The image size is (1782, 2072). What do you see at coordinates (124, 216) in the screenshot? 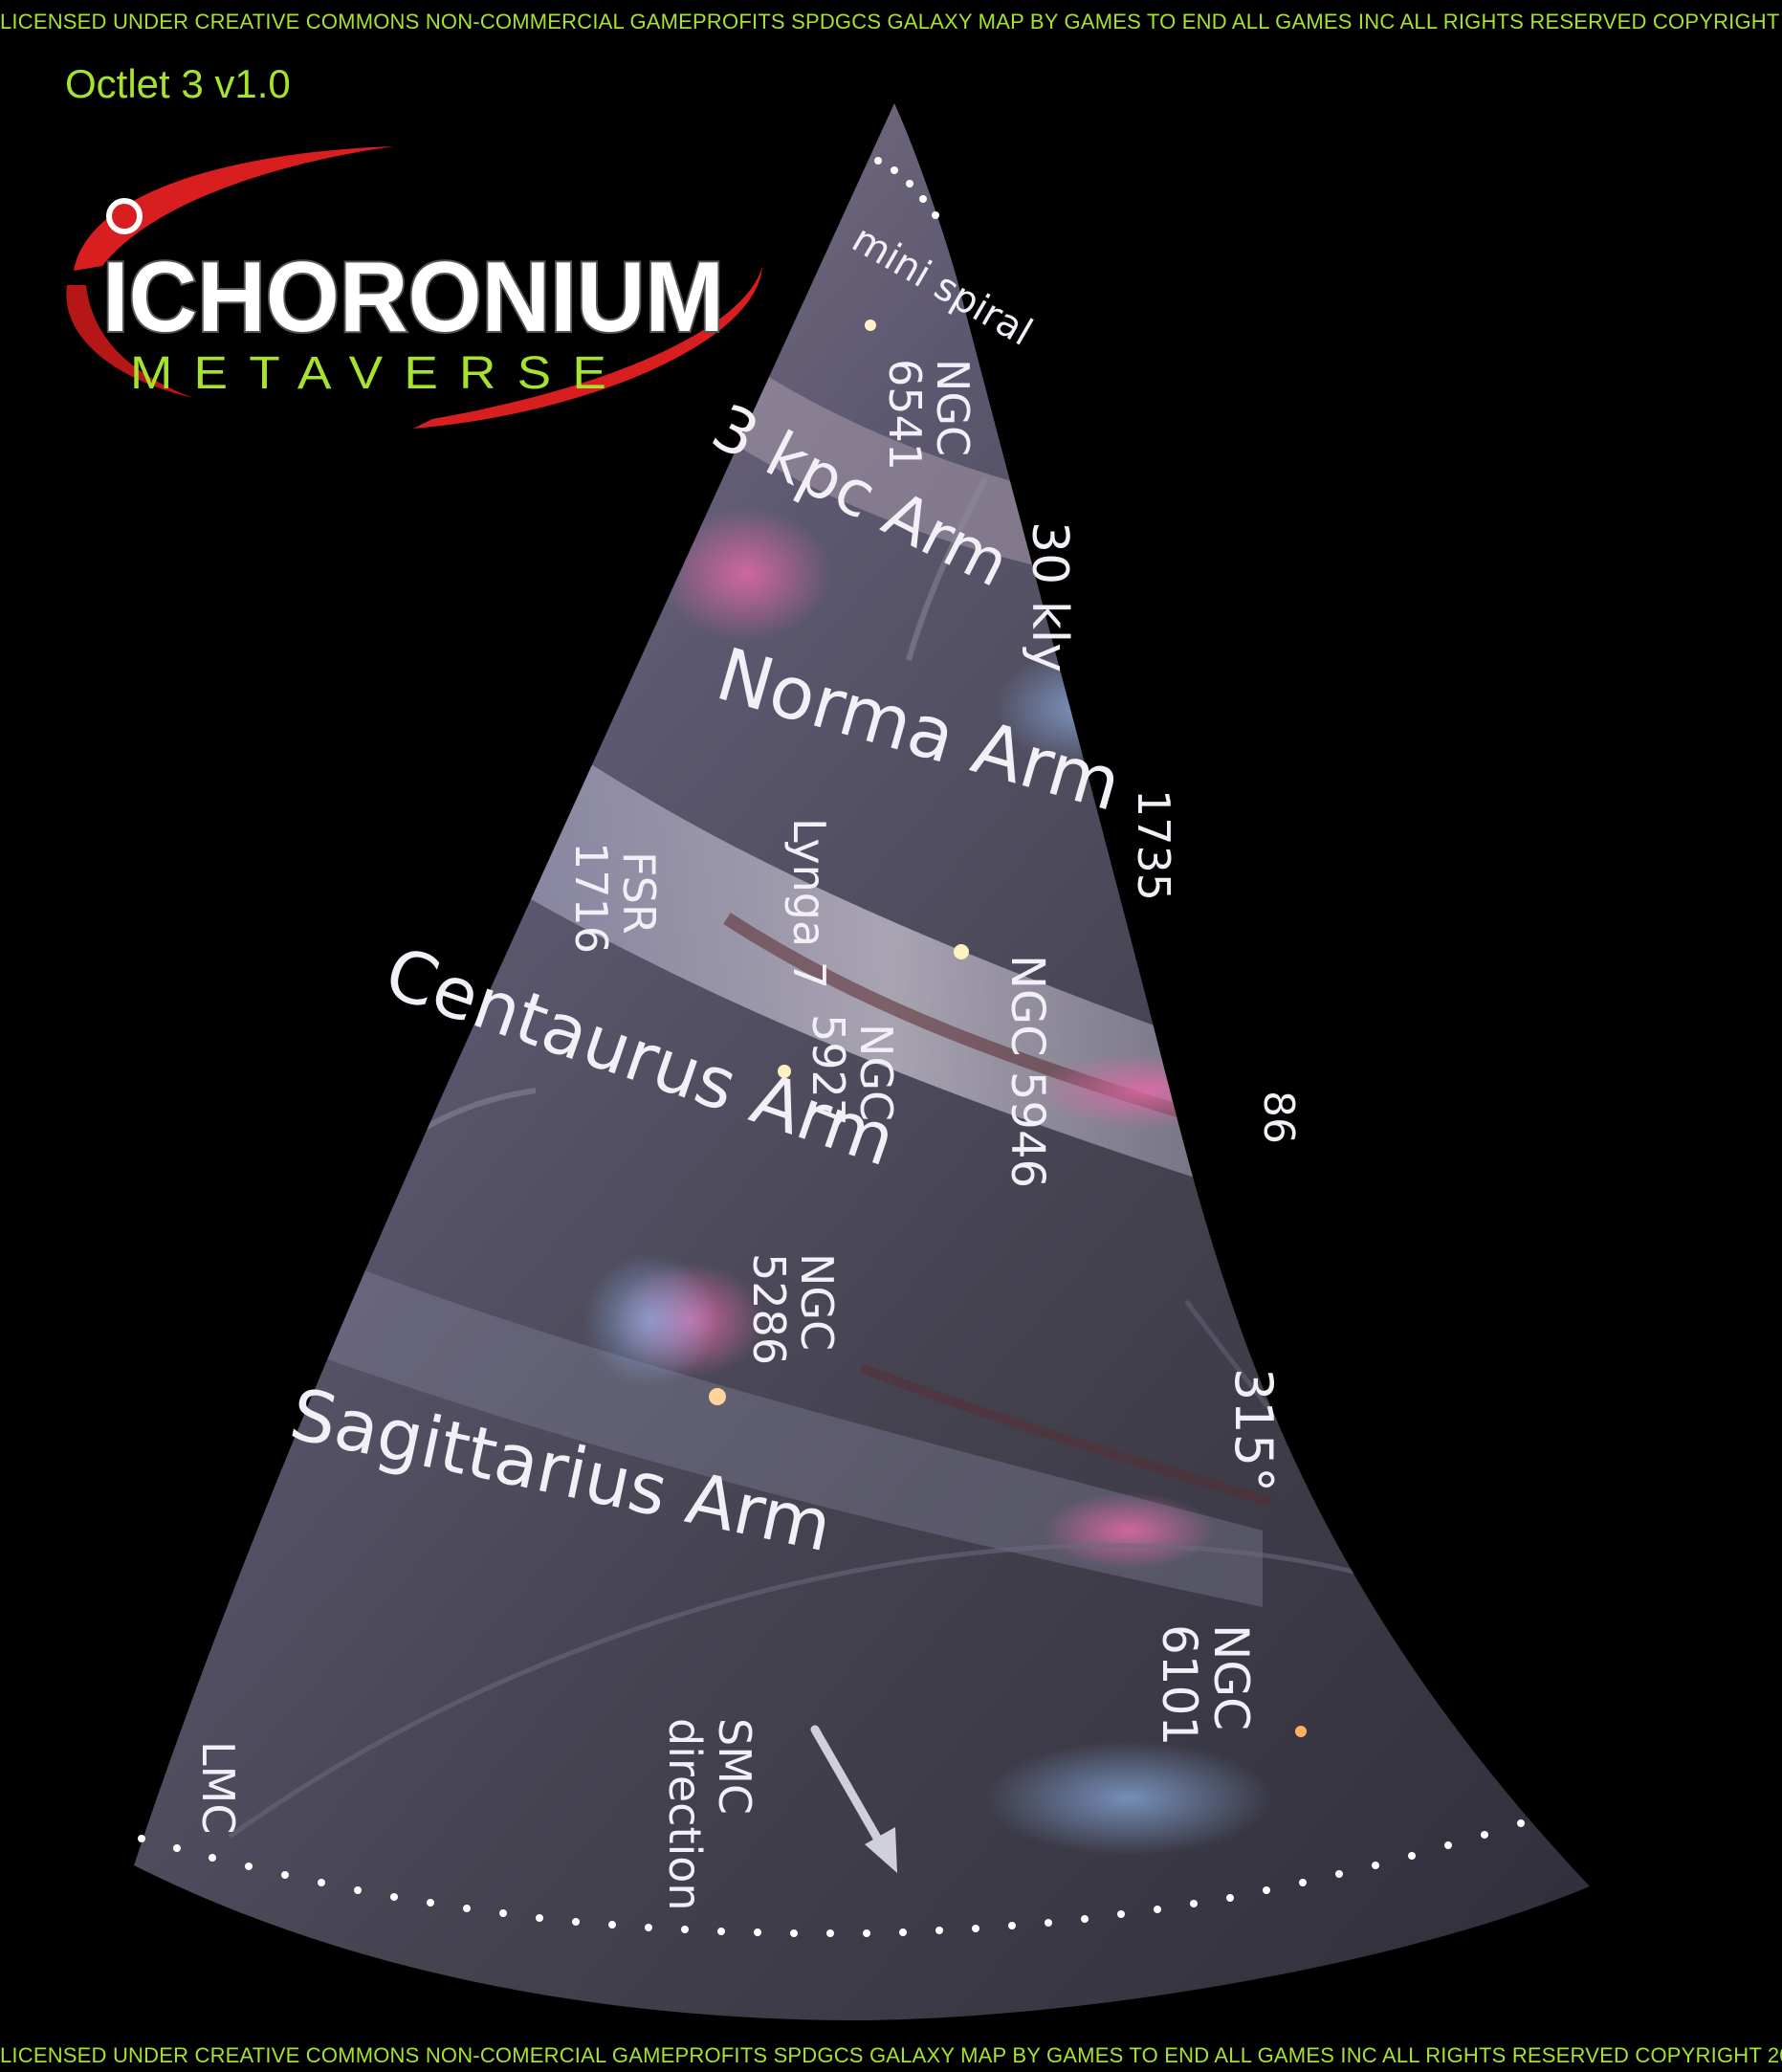
I see `logo-dot-icon` at bounding box center [124, 216].